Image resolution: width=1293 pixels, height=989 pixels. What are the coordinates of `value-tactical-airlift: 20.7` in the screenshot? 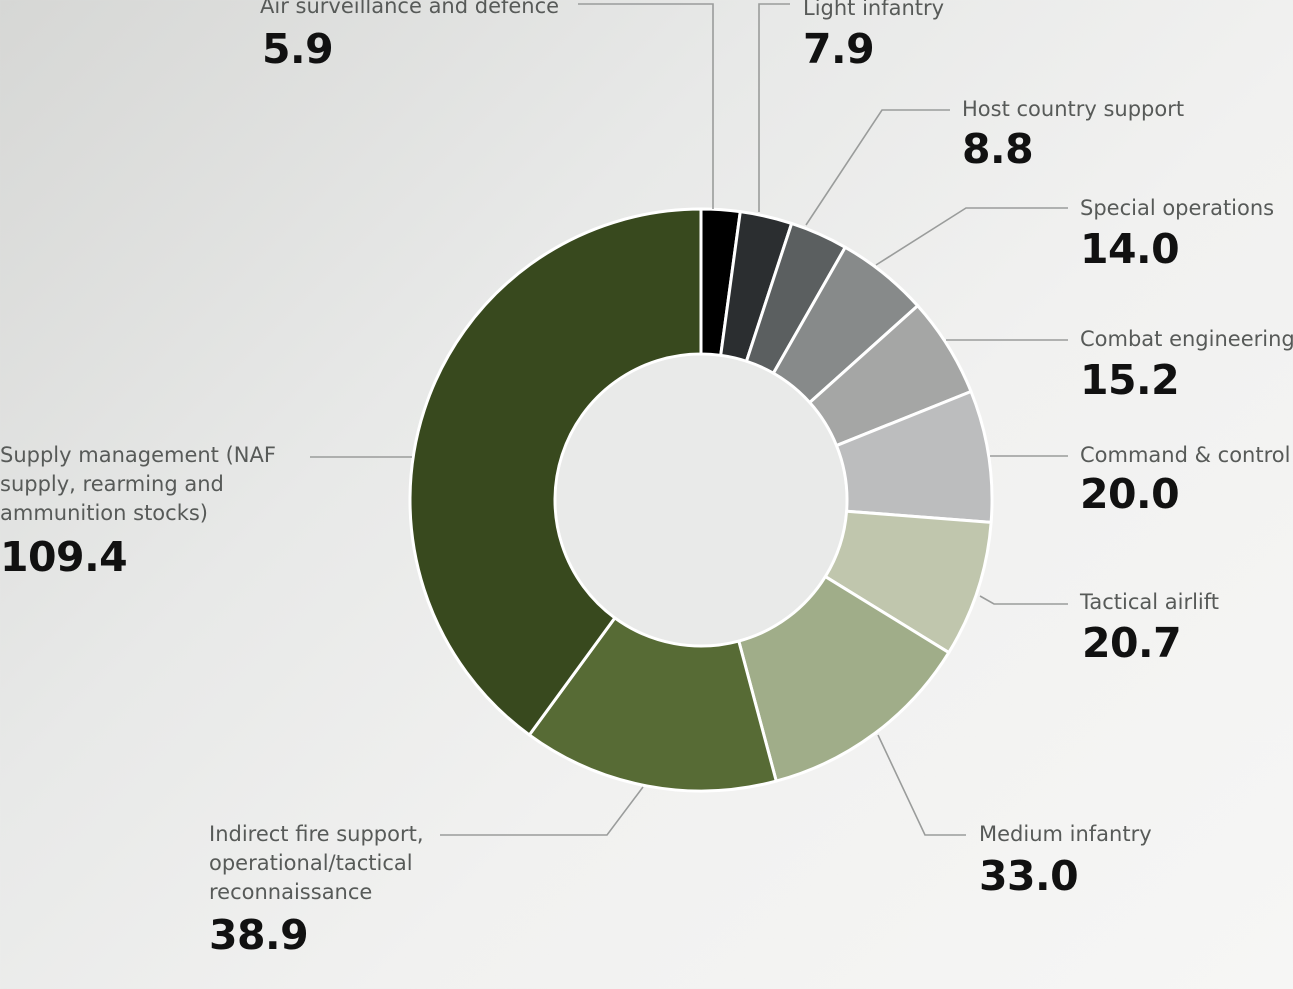 It's located at (1132, 643).